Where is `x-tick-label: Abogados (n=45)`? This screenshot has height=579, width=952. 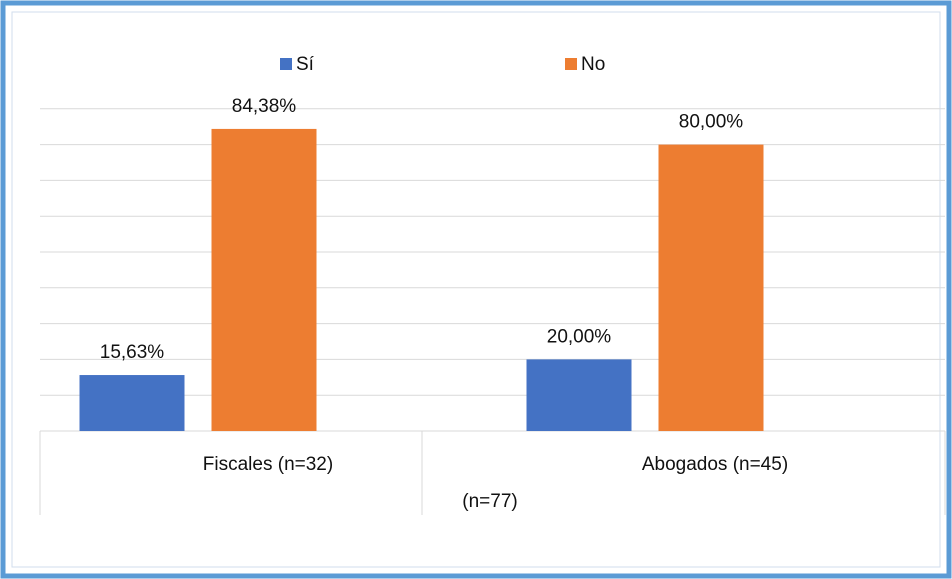 x-tick-label: Abogados (n=45) is located at coordinates (715, 464).